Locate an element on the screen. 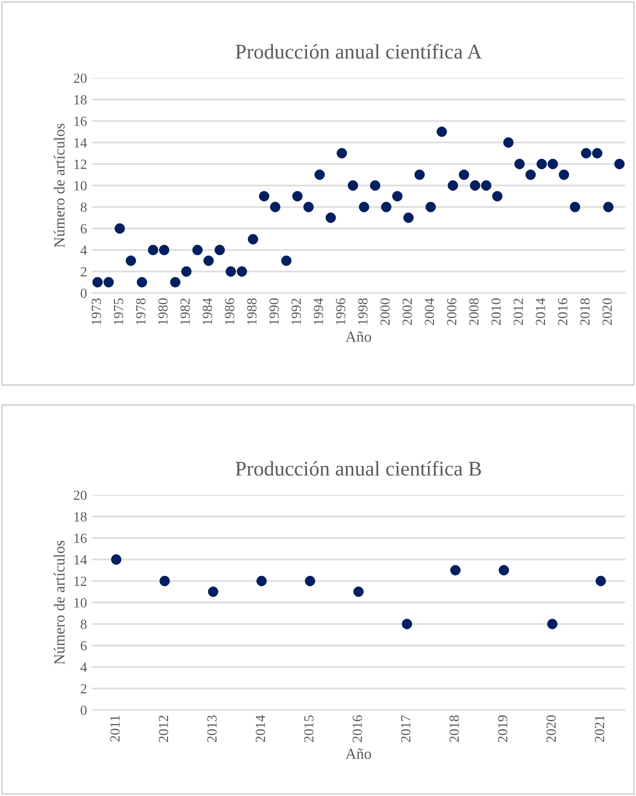 Image resolution: width=636 pixels, height=796 pixels. x-tick-label: 1980 is located at coordinates (163, 311).